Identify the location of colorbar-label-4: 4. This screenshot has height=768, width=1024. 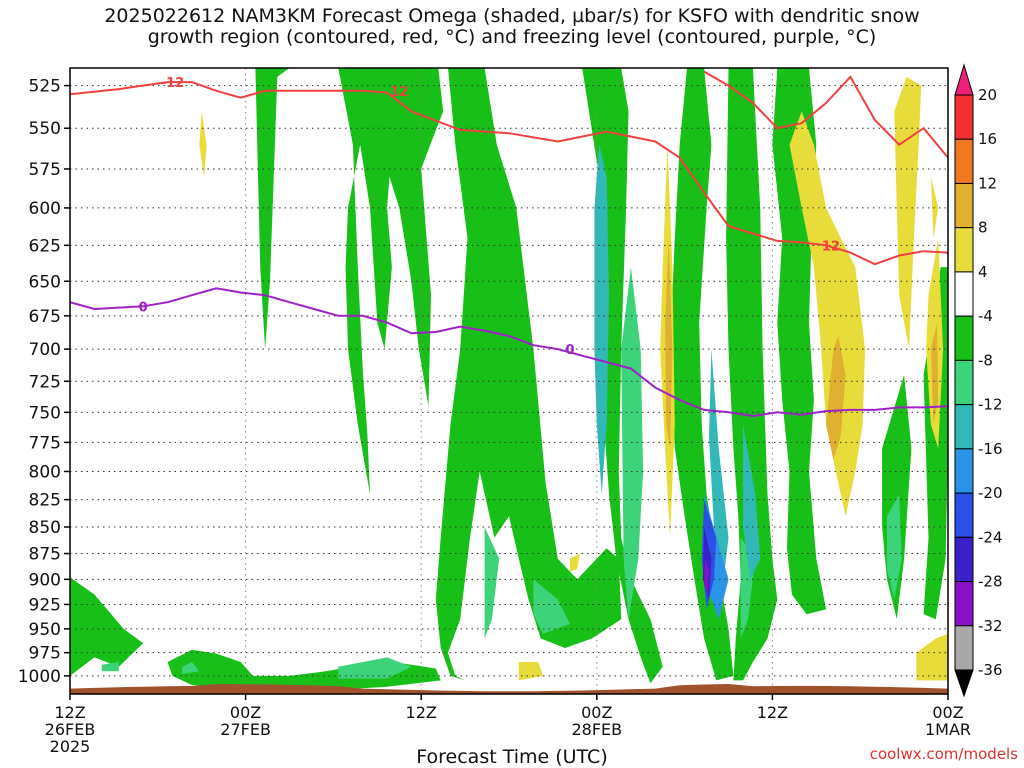
(983, 272).